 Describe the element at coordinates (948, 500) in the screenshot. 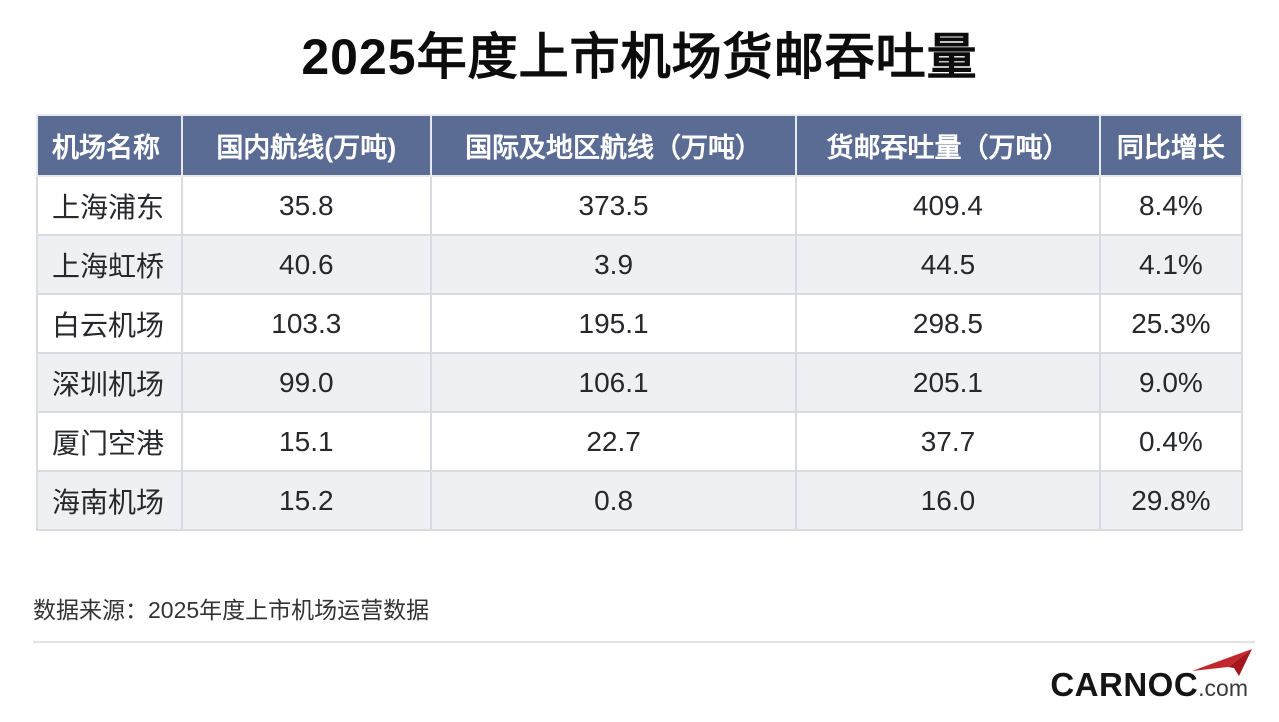

I see `throughput-cell: 16.0` at that location.